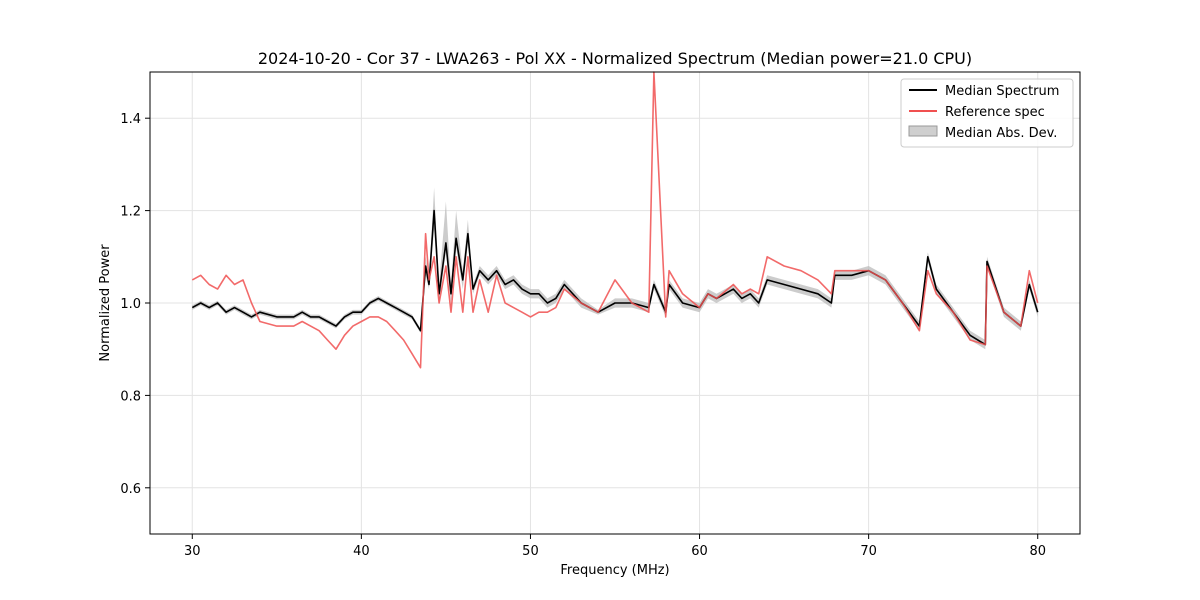 Image resolution: width=1200 pixels, height=600 pixels. Describe the element at coordinates (995, 112) in the screenshot. I see `legend-reference-label: Reference spec` at that location.